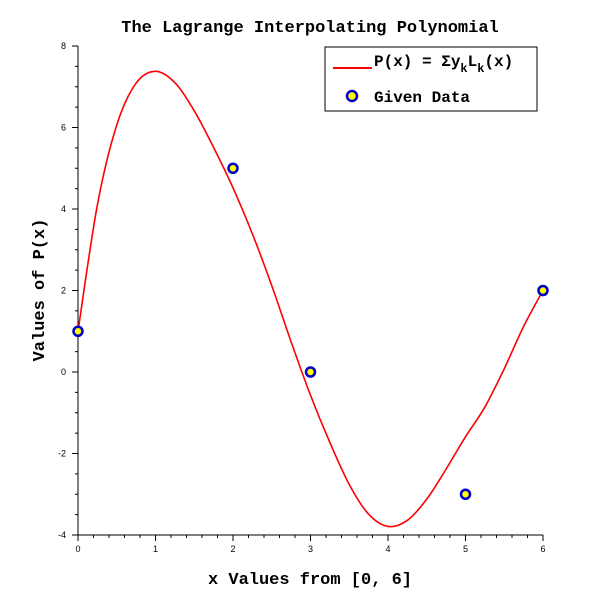 This screenshot has width=600, height=600. I want to click on legend-line-label-mid: L, so click(473, 62).